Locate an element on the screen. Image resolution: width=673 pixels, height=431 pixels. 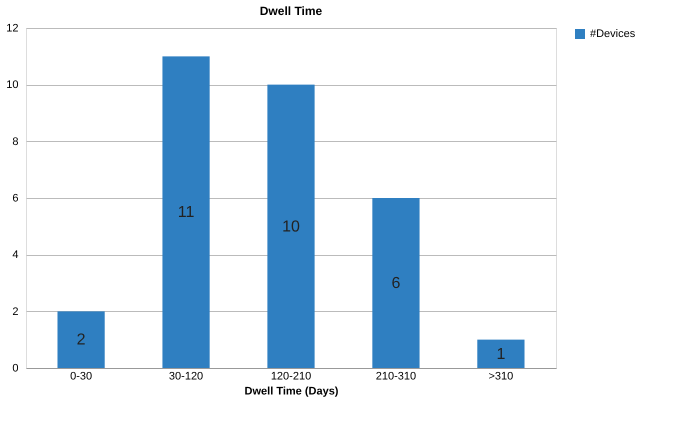
y-tick-label: 10 is located at coordinates (12, 85).